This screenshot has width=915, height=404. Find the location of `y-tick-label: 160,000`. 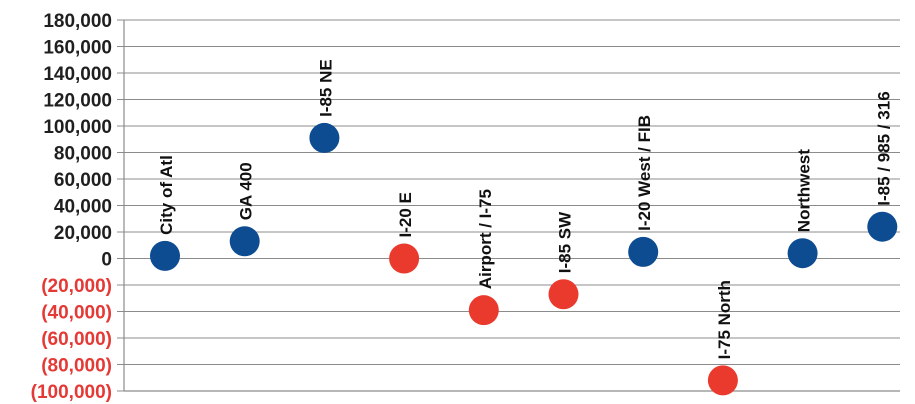

y-tick-label: 160,000 is located at coordinates (77, 48).